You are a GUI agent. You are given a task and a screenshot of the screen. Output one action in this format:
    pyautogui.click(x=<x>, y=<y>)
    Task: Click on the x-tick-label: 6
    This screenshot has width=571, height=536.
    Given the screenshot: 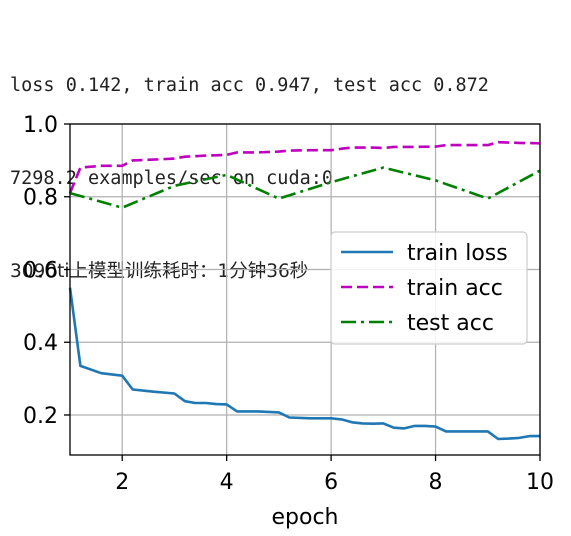 What is the action you would take?
    pyautogui.click(x=331, y=482)
    